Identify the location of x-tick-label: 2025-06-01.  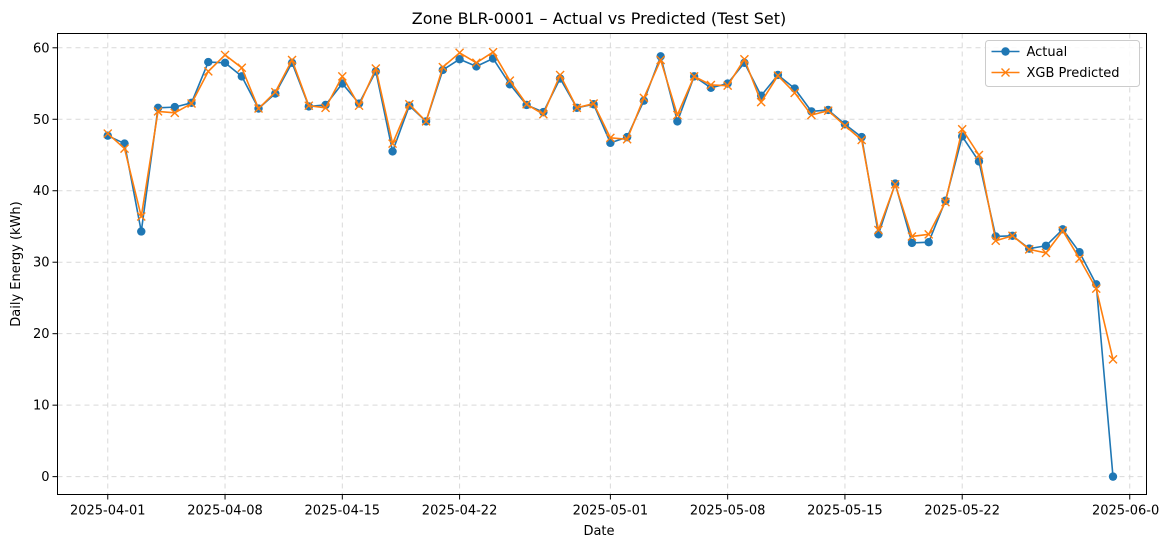
(1125, 511).